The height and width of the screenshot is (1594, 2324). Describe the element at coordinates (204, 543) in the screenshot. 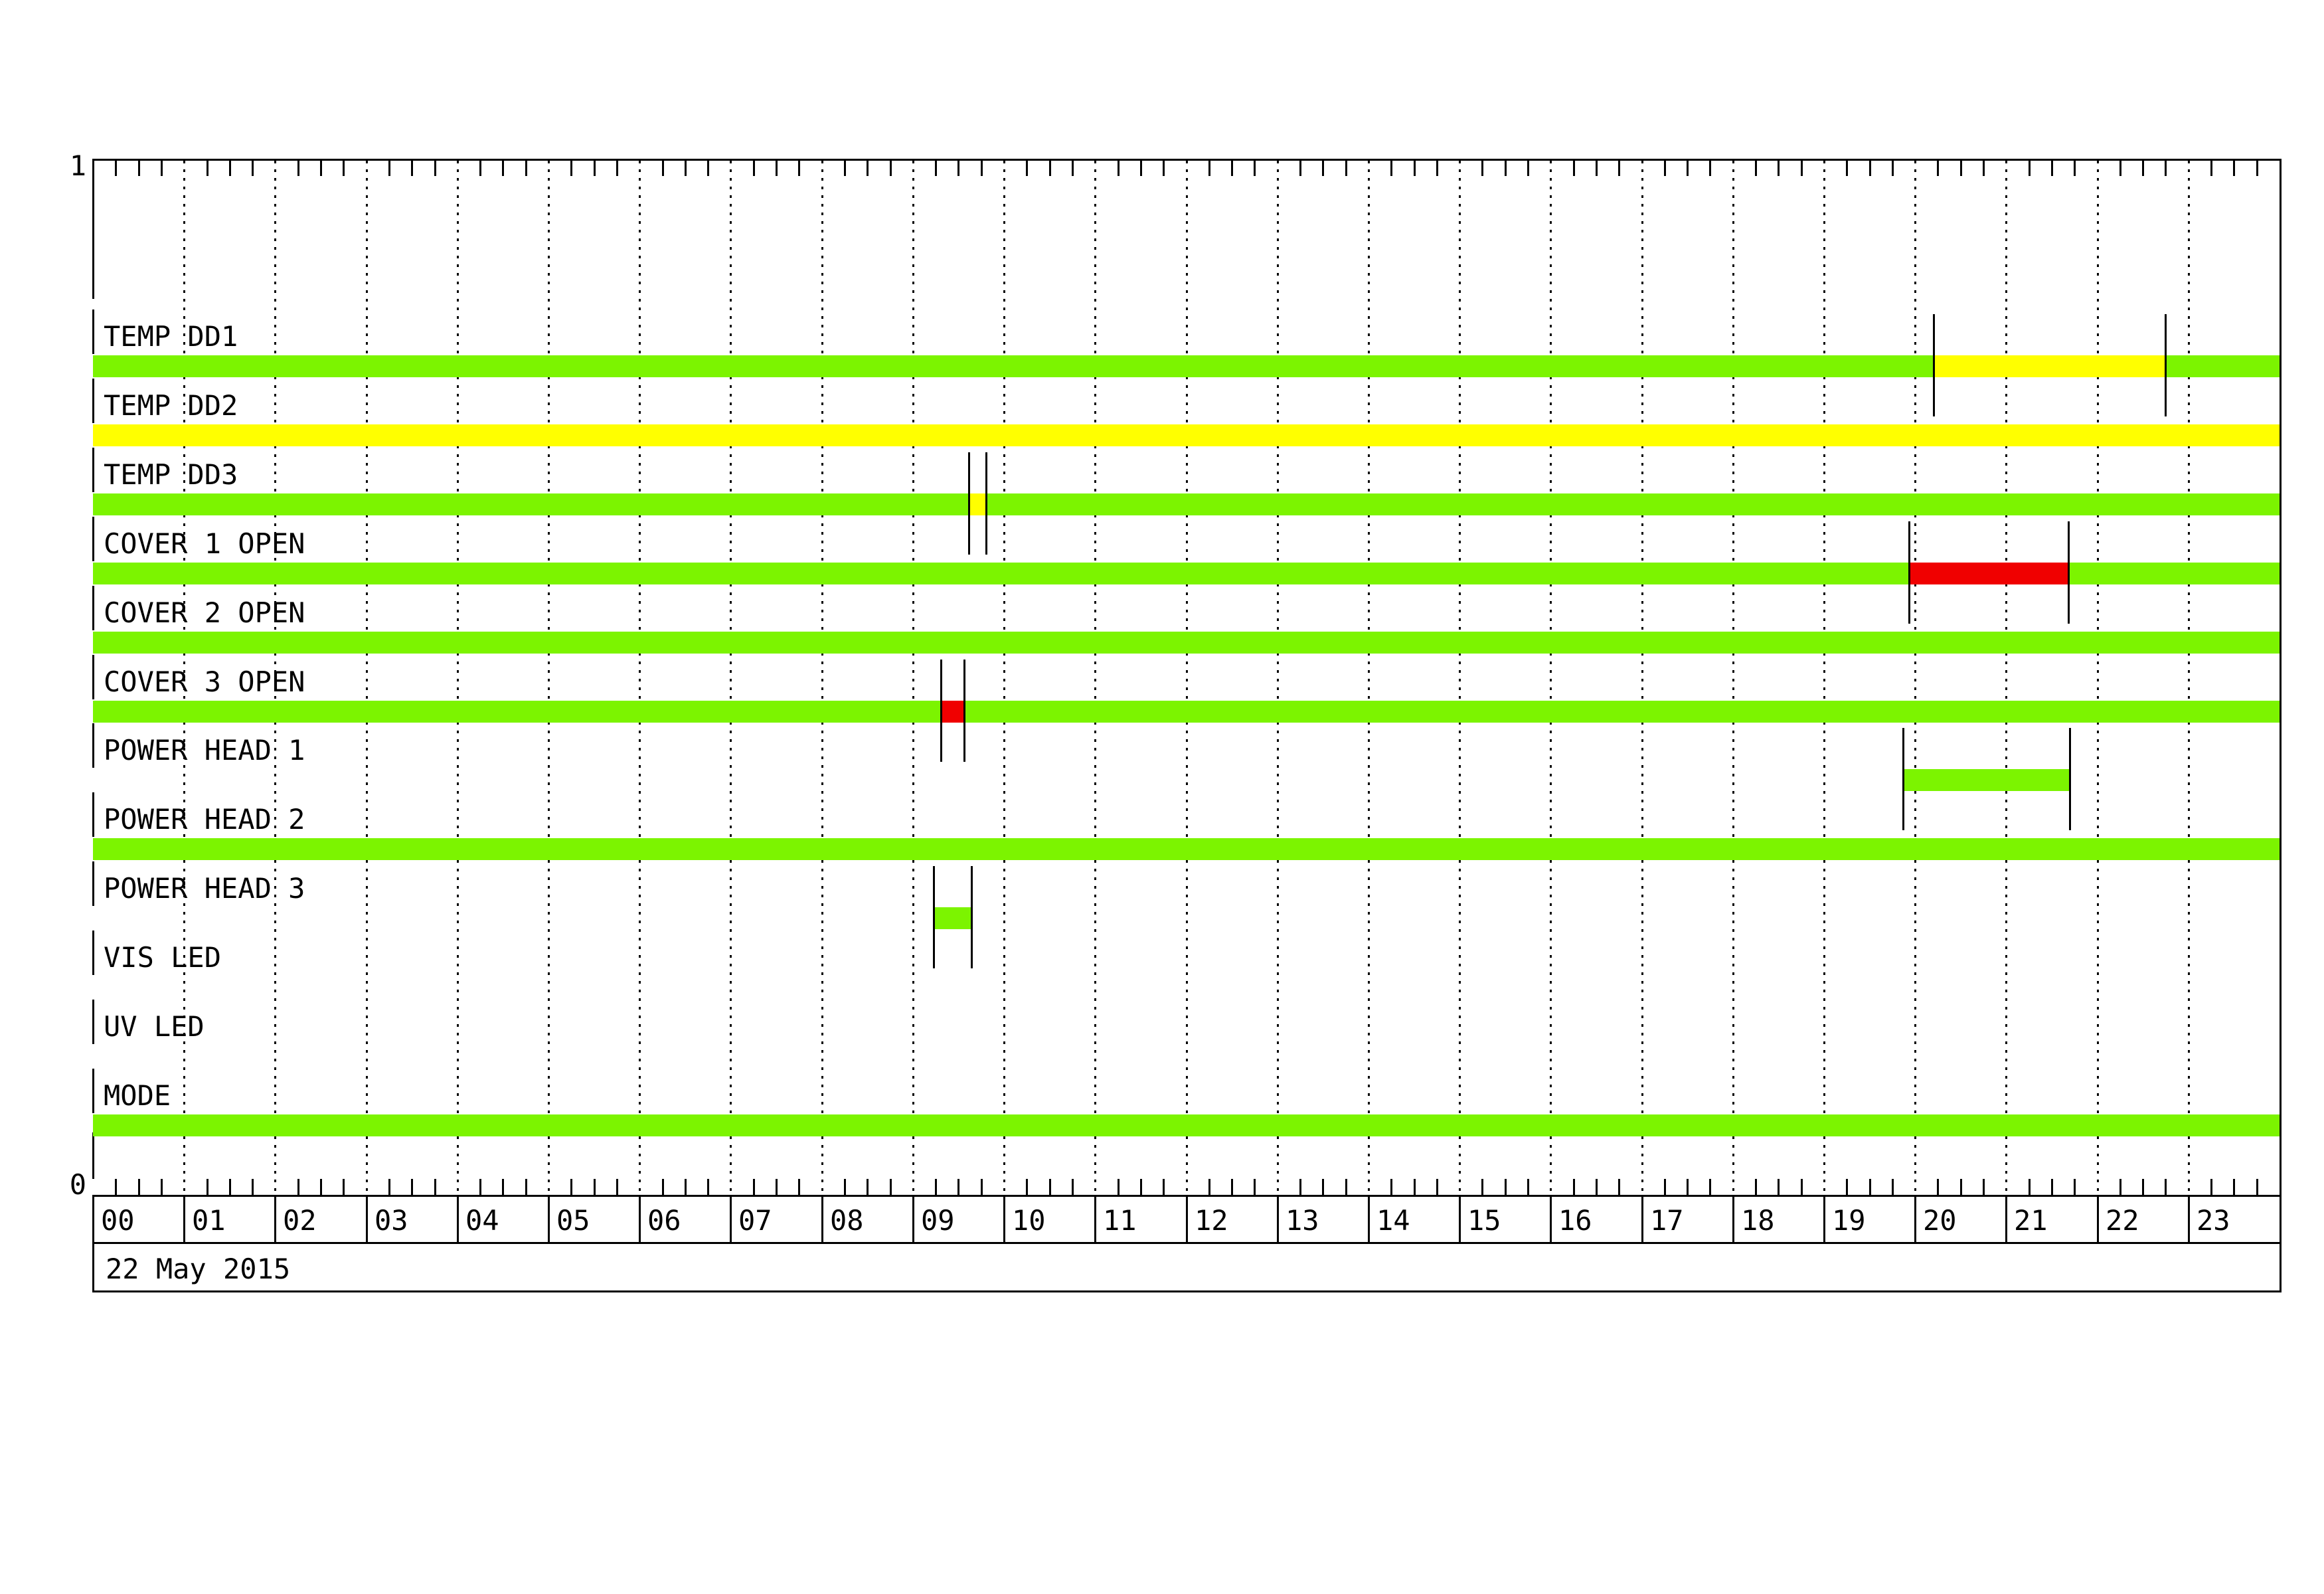

I see `row-label: COVER 1 OPEN` at that location.